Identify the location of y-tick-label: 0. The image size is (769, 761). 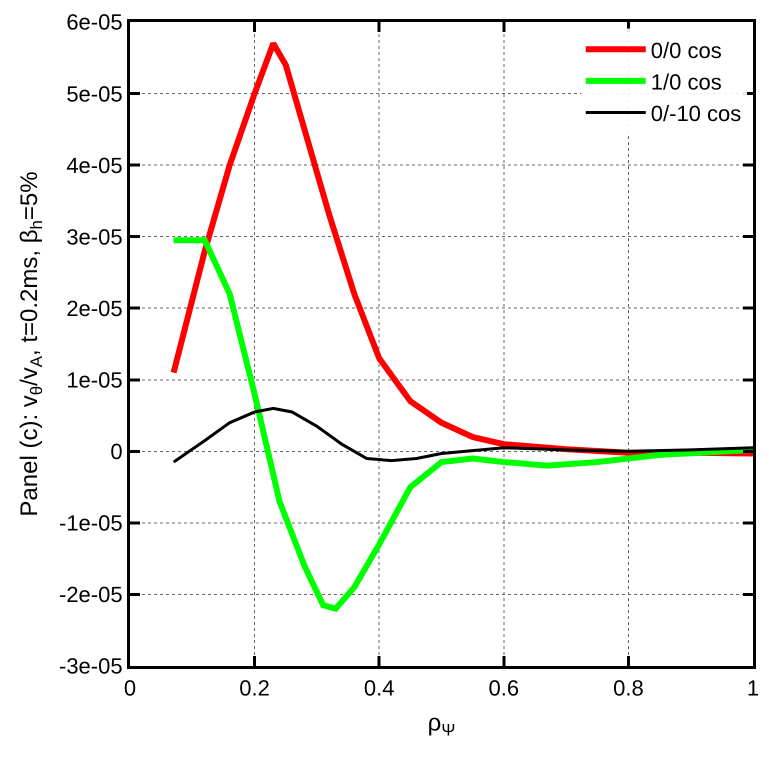
(116, 451).